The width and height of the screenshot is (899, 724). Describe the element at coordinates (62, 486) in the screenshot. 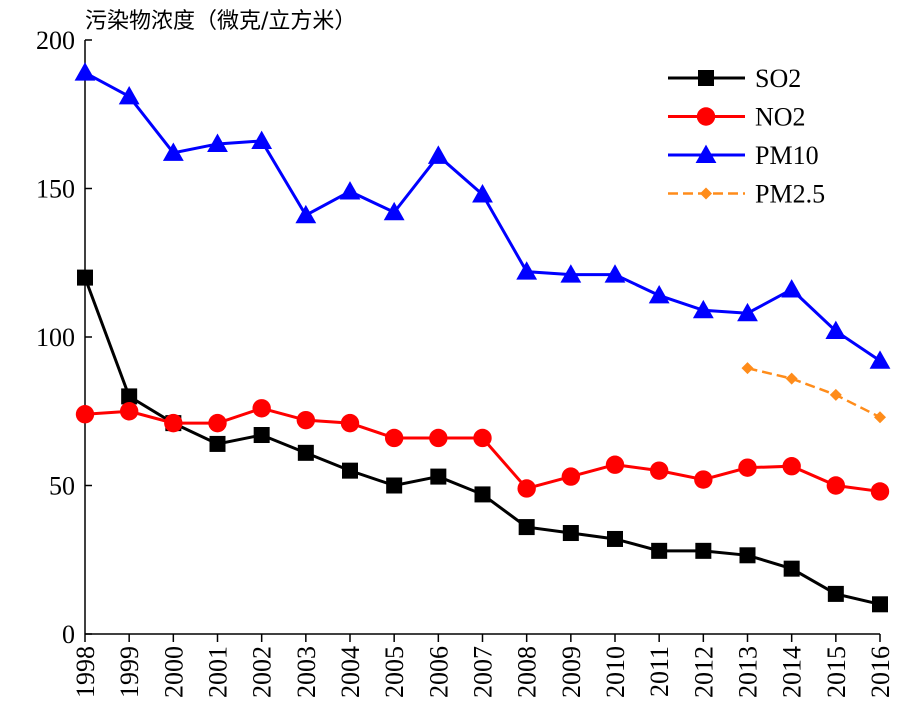

I see `y-tick-label: 50` at that location.